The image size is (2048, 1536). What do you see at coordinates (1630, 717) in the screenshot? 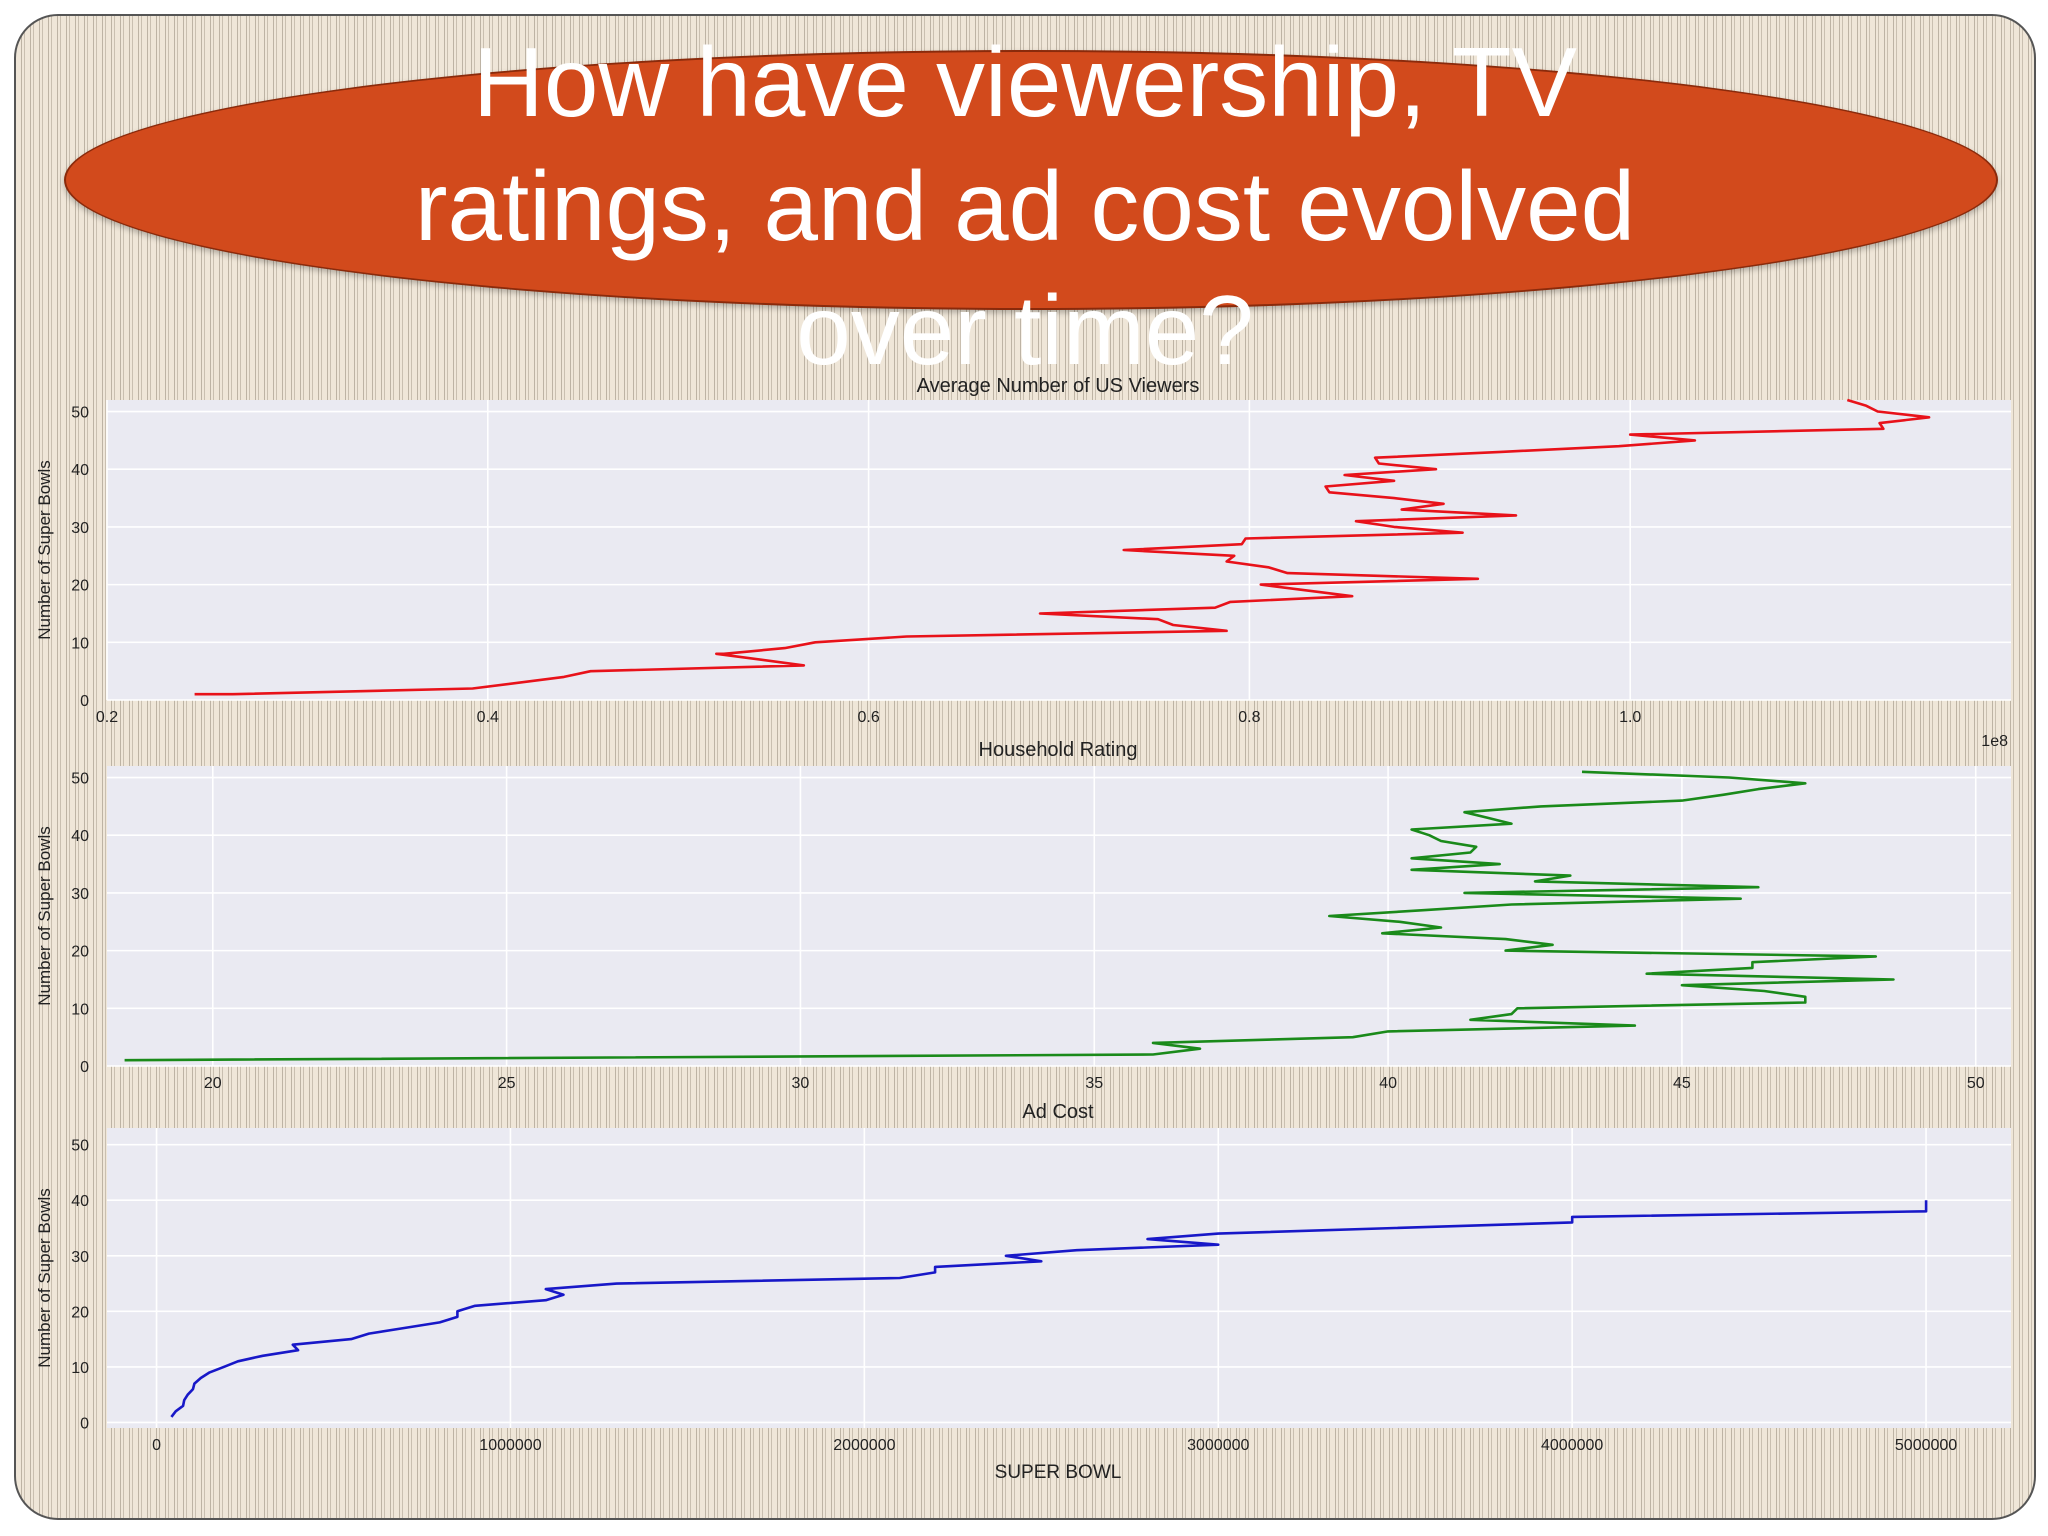
I see `x-tick-label: 1.0` at bounding box center [1630, 717].